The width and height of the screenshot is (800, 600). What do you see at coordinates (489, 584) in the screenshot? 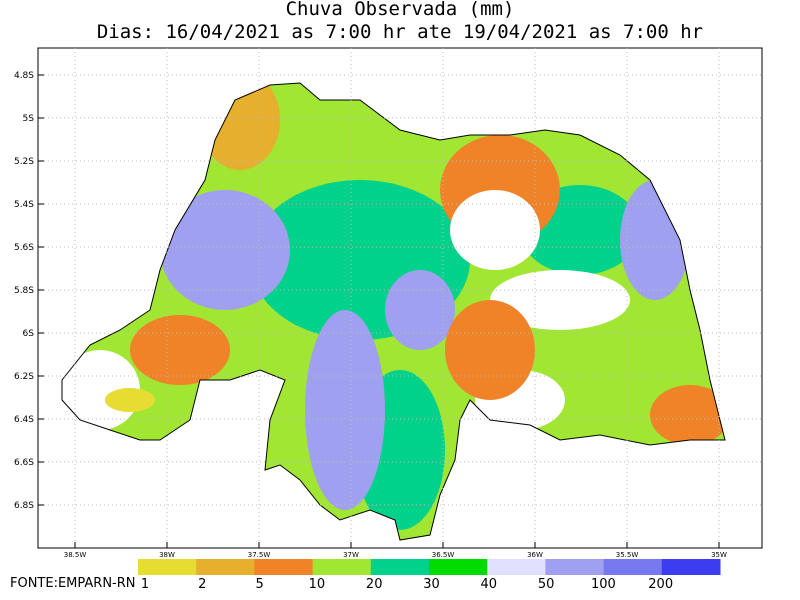
I see `legend-label: 40` at bounding box center [489, 584].